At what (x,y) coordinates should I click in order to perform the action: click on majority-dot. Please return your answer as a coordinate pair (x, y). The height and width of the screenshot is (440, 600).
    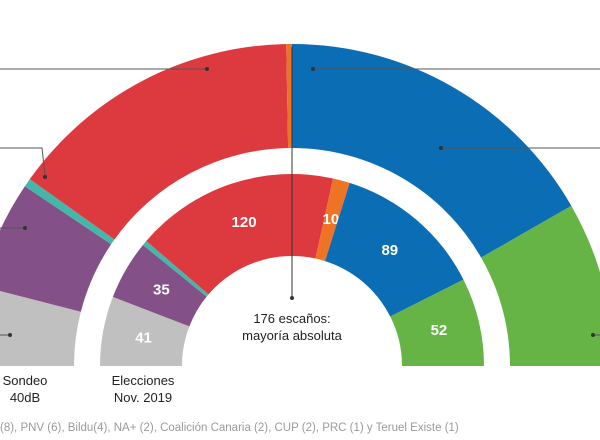
    Looking at the image, I should click on (292, 298).